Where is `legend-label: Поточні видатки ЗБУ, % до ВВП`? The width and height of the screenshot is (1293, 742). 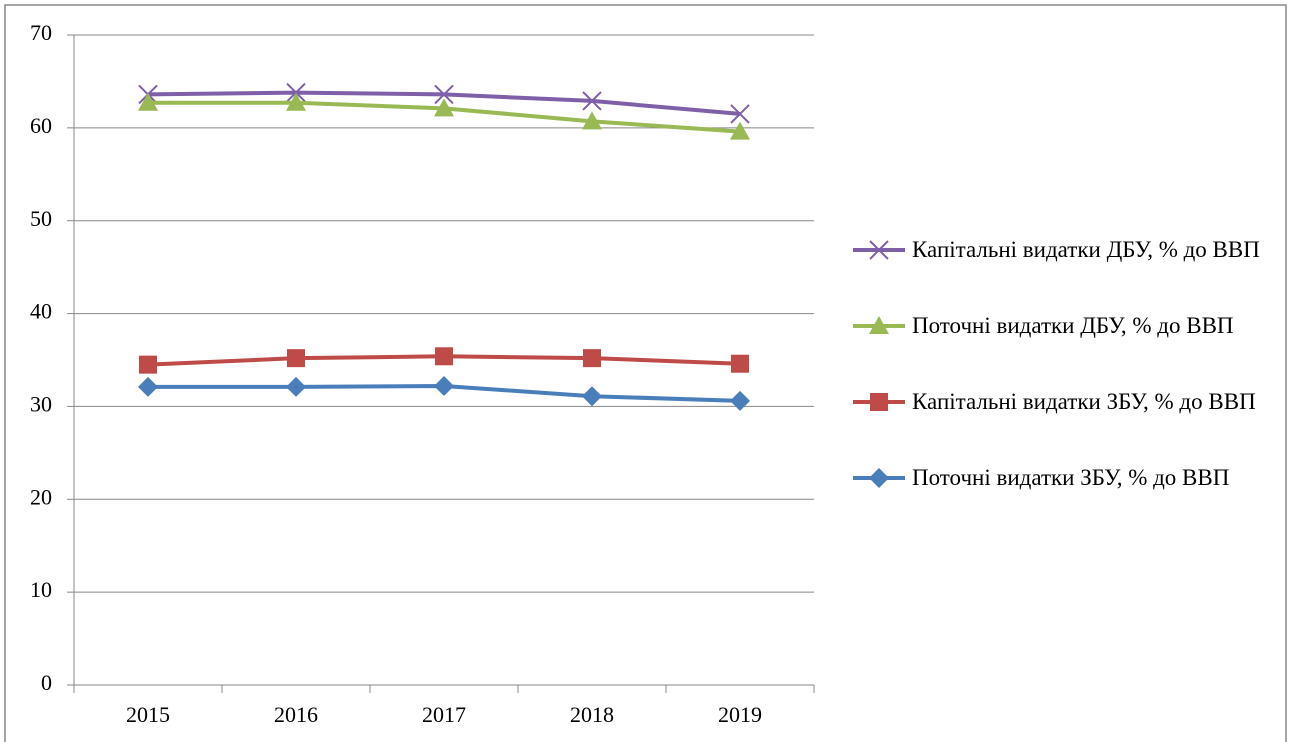
legend-label: Поточні видатки ЗБУ, % до ВВП is located at coordinates (1071, 477).